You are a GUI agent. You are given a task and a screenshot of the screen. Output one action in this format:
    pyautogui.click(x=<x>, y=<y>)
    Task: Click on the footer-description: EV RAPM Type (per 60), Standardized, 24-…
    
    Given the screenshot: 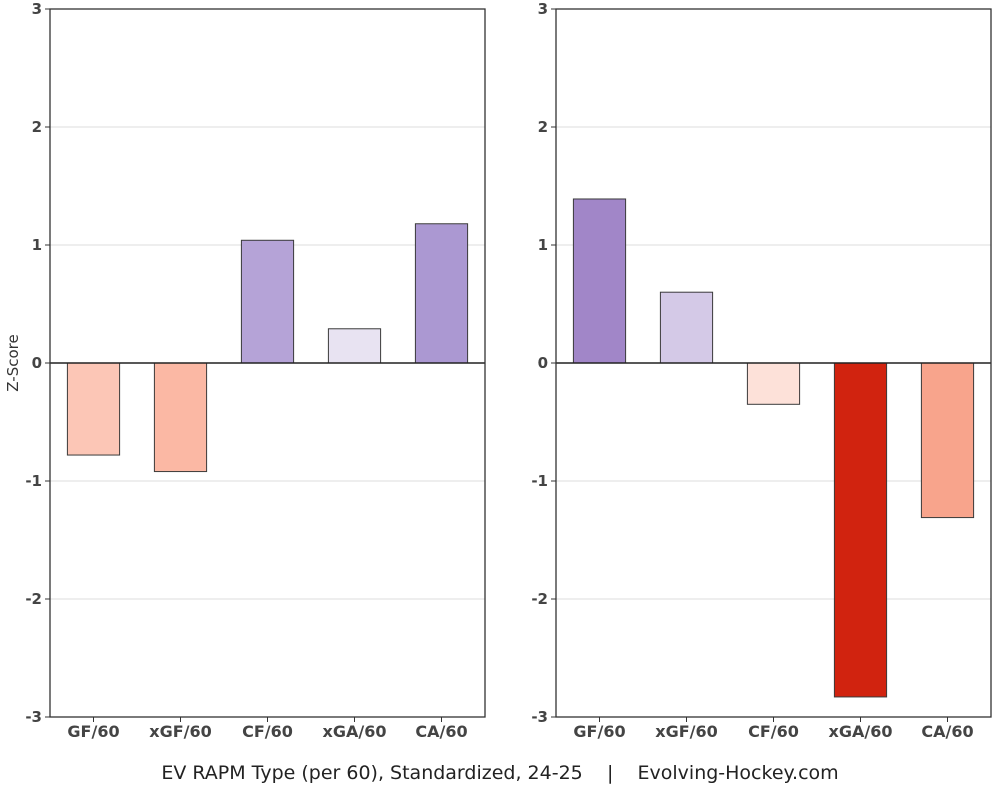 What is the action you would take?
    pyautogui.click(x=372, y=773)
    